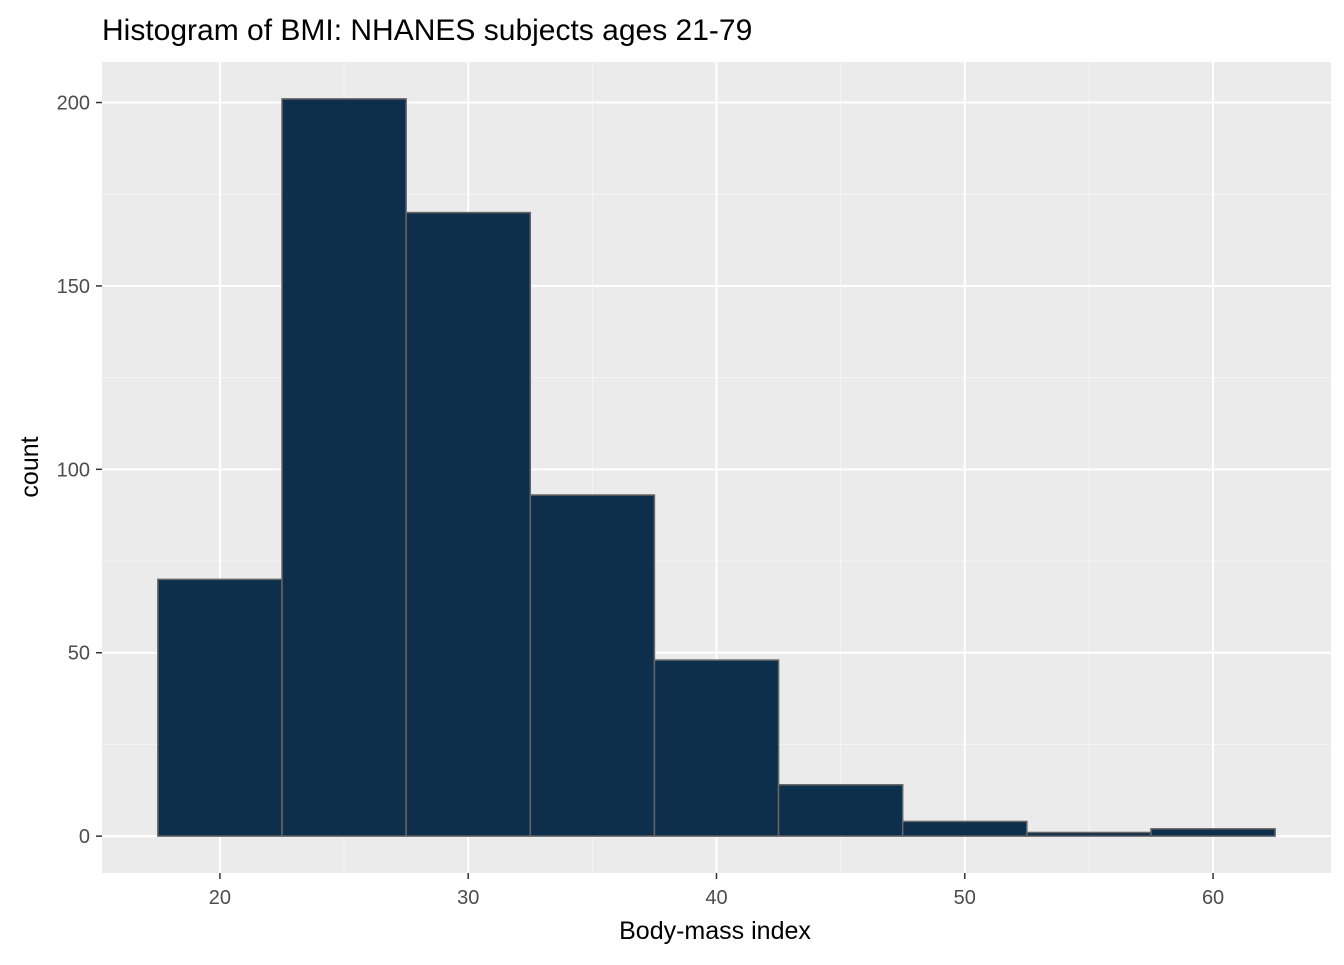 The height and width of the screenshot is (965, 1344). What do you see at coordinates (965, 898) in the screenshot?
I see `x-tick-label: 50` at bounding box center [965, 898].